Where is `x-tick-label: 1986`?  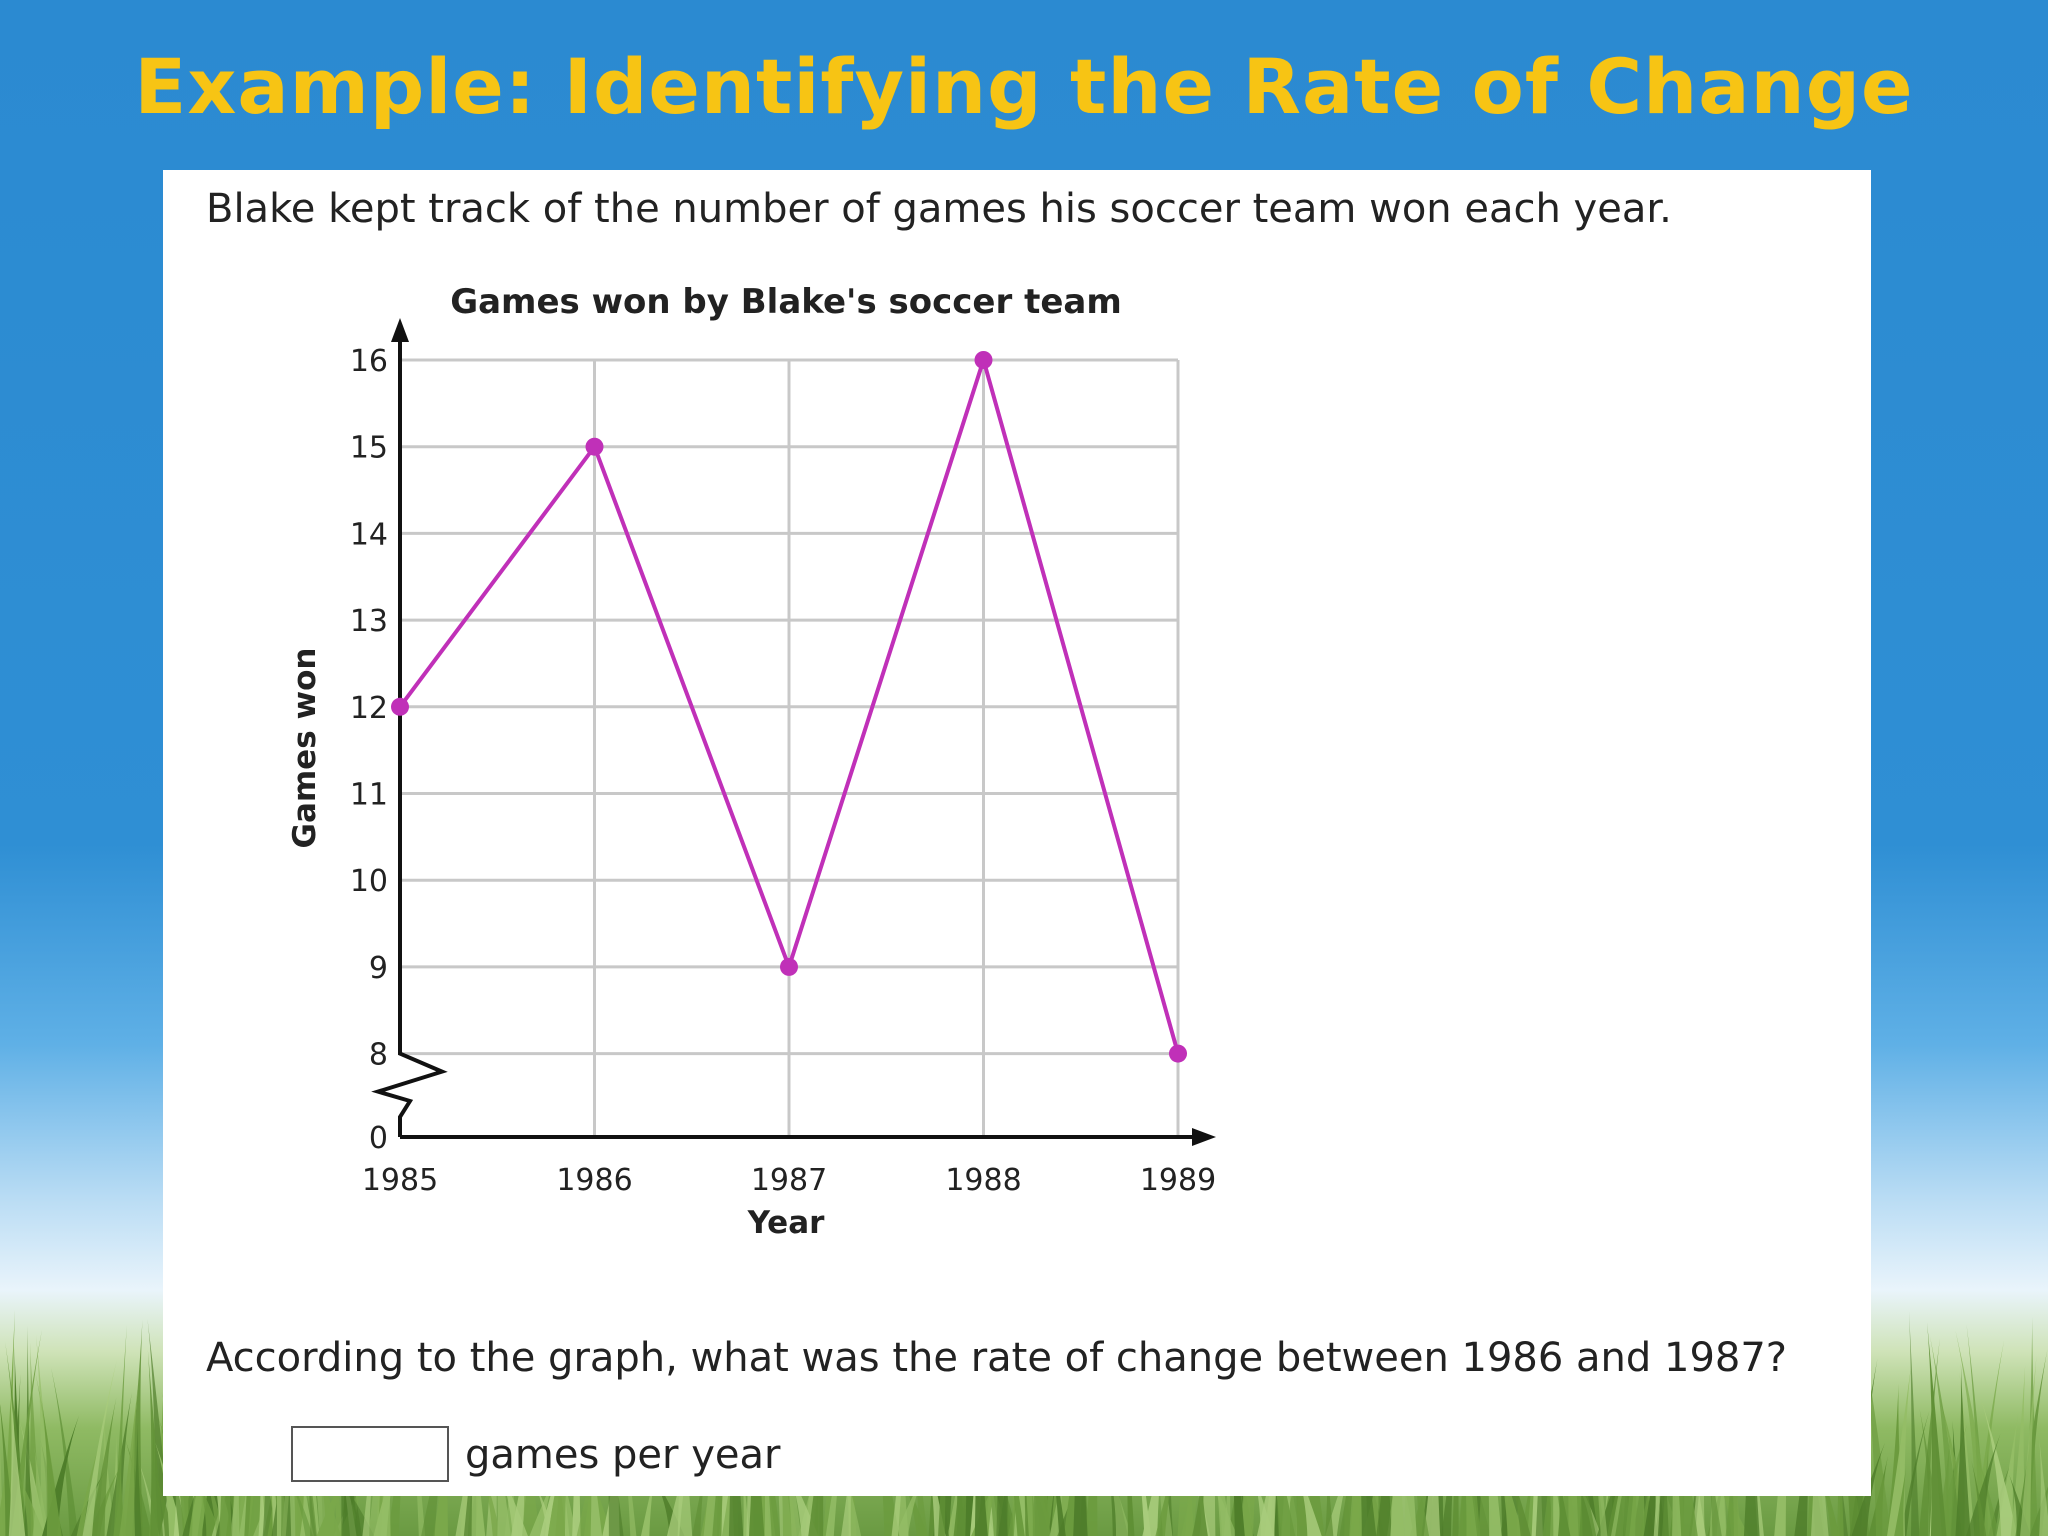 x-tick-label: 1986 is located at coordinates (594, 1180).